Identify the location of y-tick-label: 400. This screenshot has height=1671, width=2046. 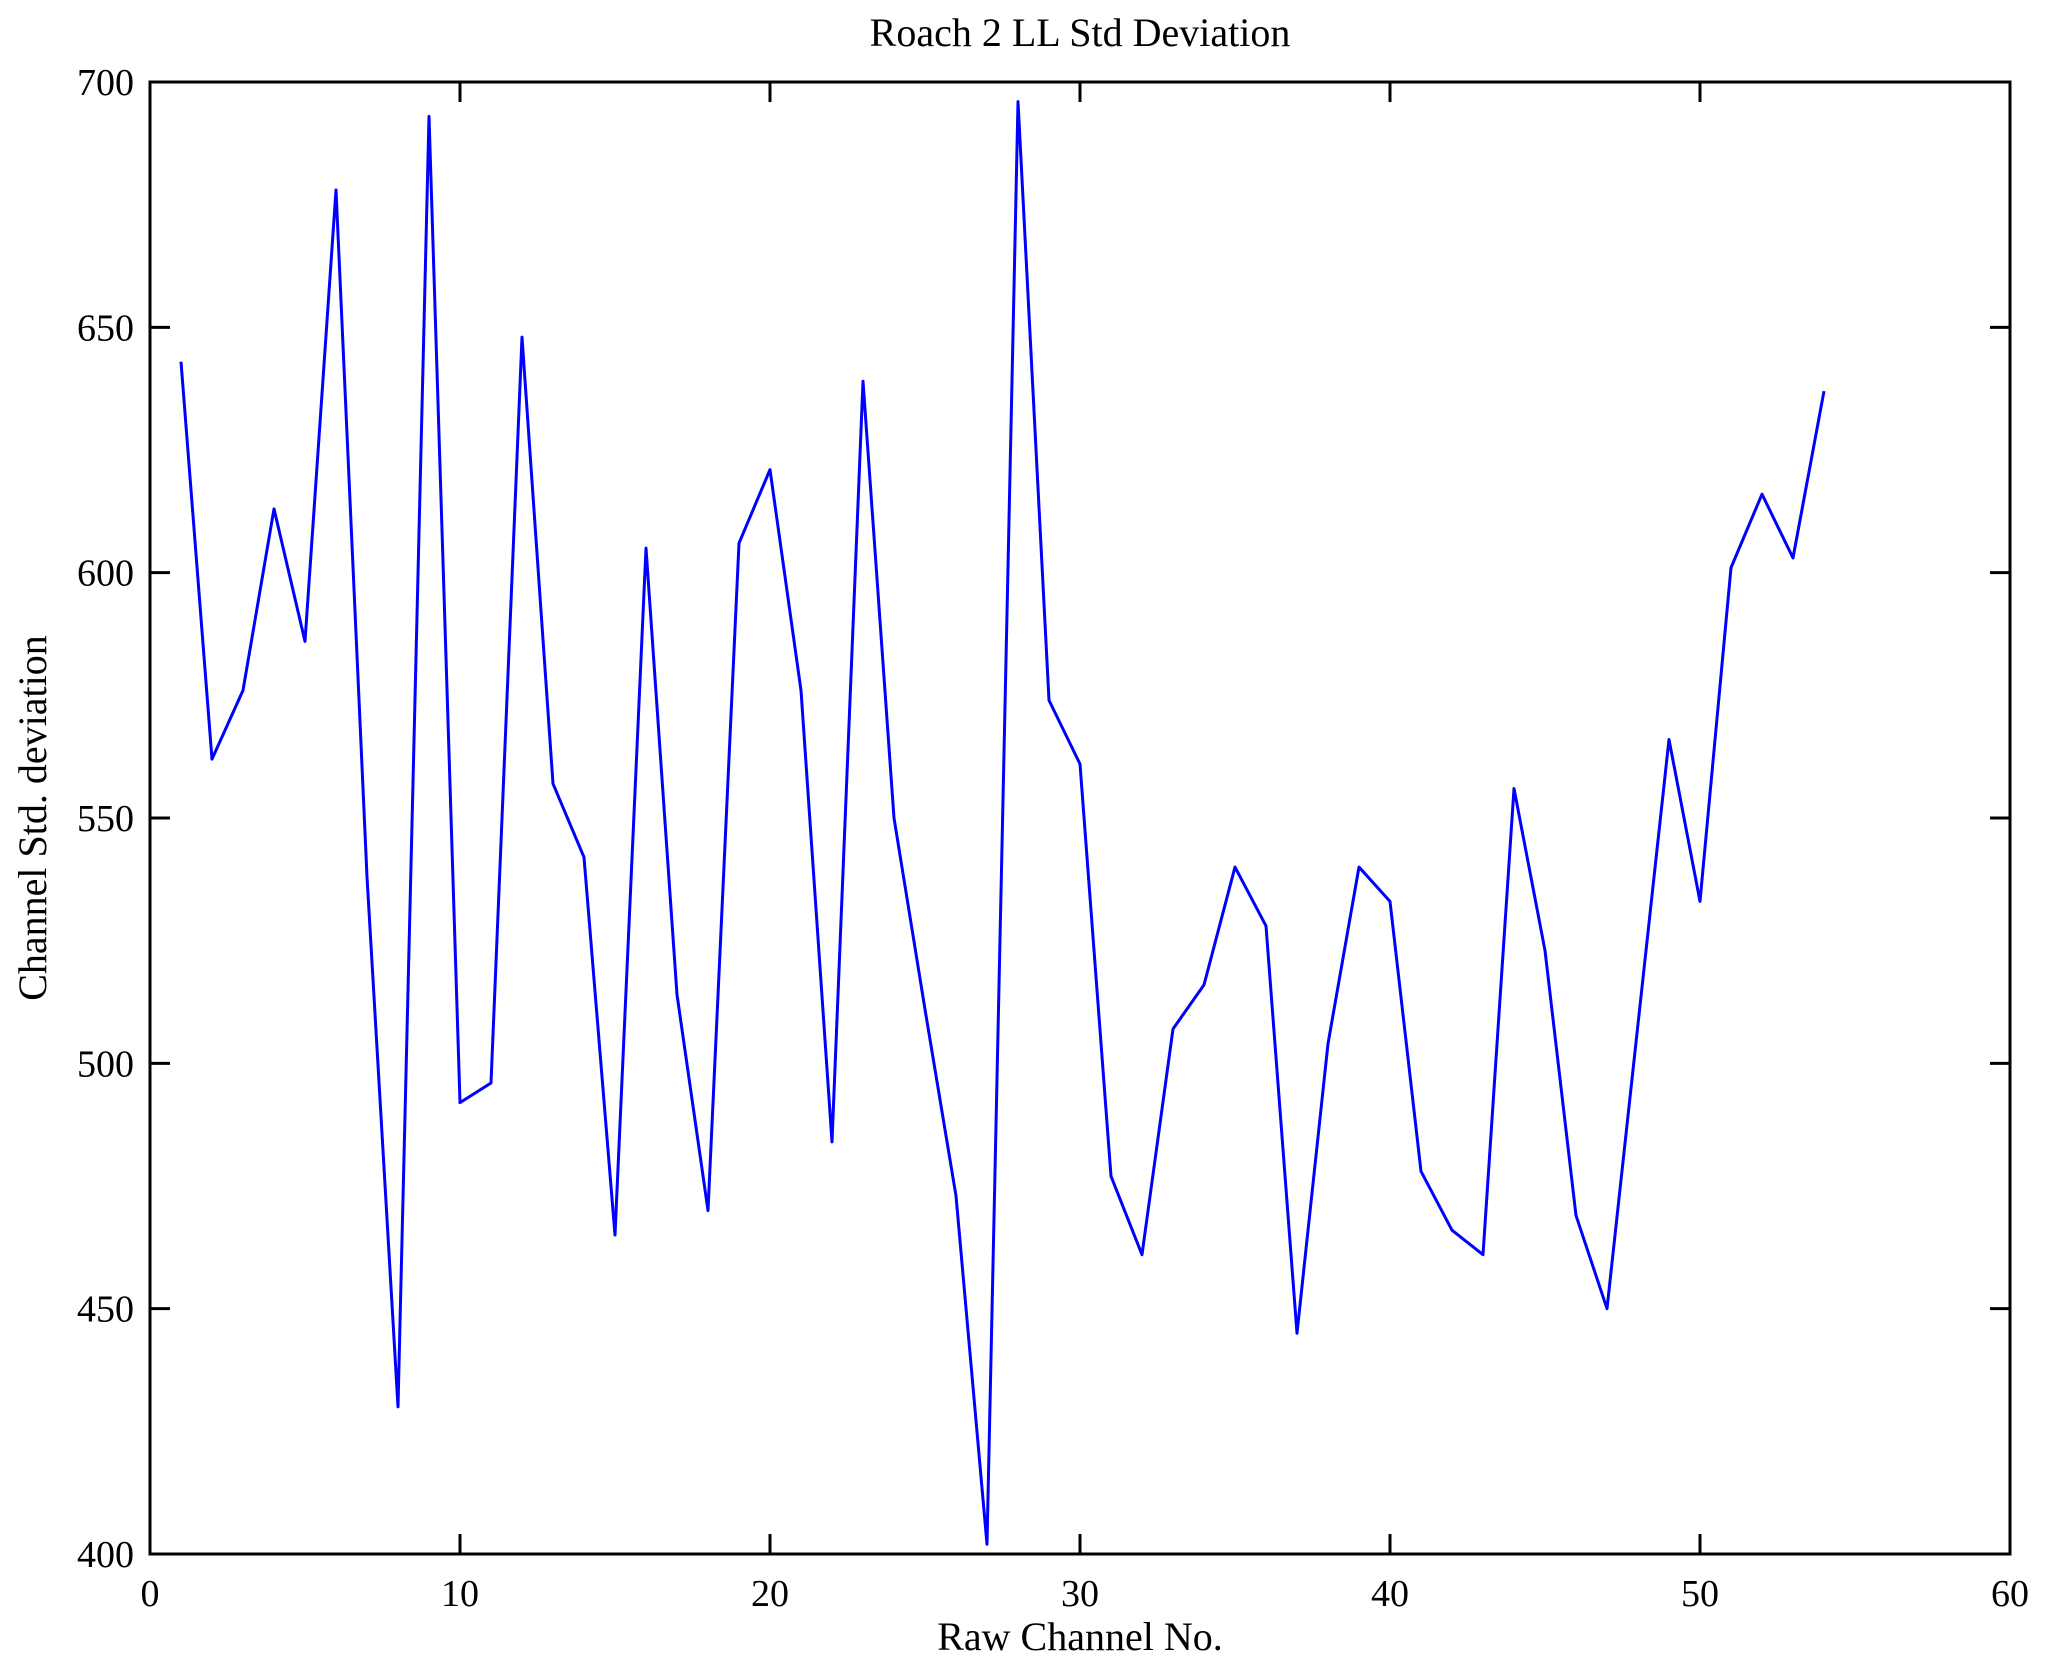
(105, 1555).